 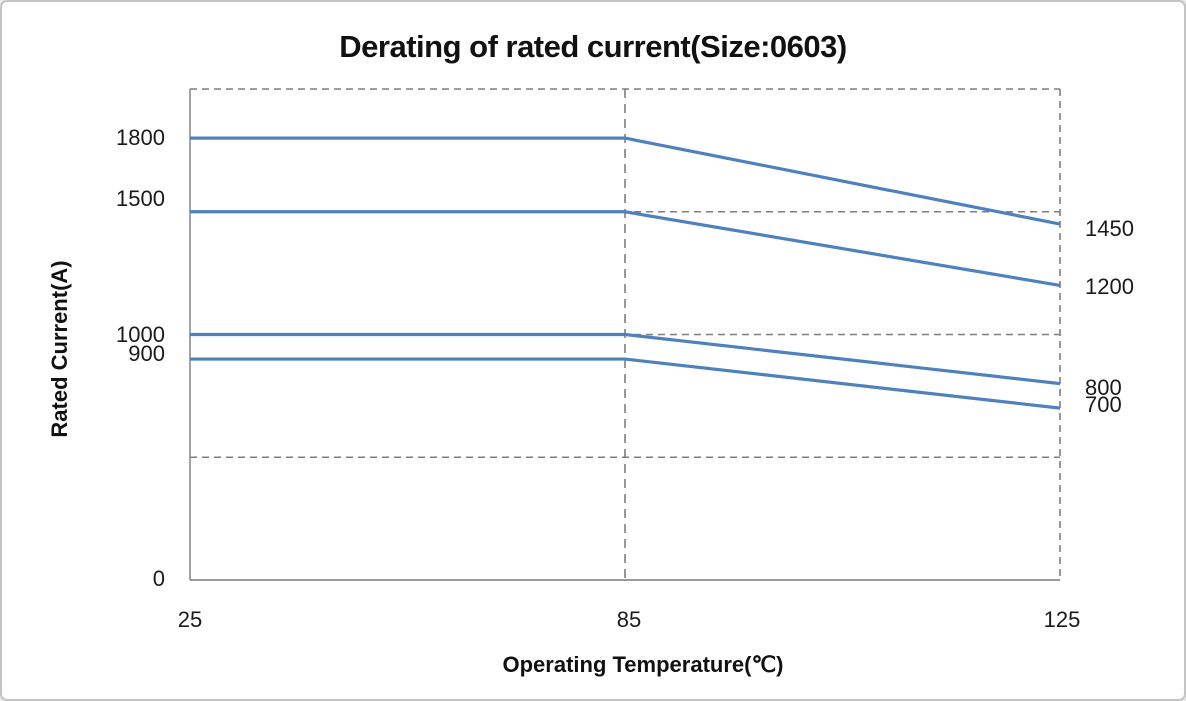 What do you see at coordinates (625, 383) in the screenshot?
I see `series-line-900A-rated` at bounding box center [625, 383].